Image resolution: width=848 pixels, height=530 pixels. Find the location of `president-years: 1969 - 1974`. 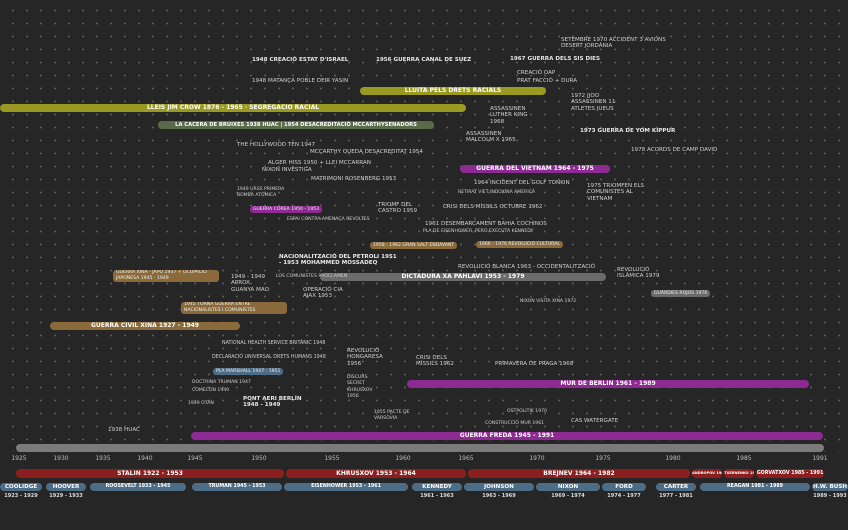

president-years: 1969 - 1974 is located at coordinates (568, 496).